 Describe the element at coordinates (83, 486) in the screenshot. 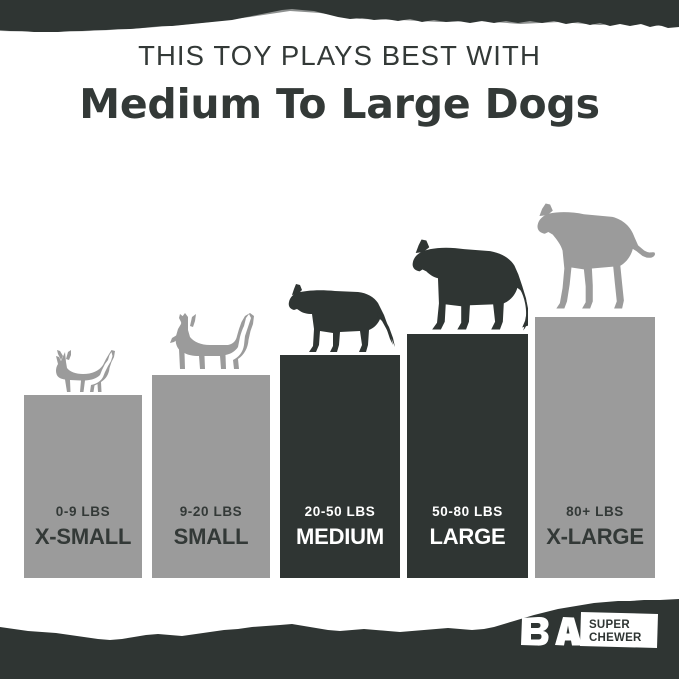

I see `bar-x-small` at that location.